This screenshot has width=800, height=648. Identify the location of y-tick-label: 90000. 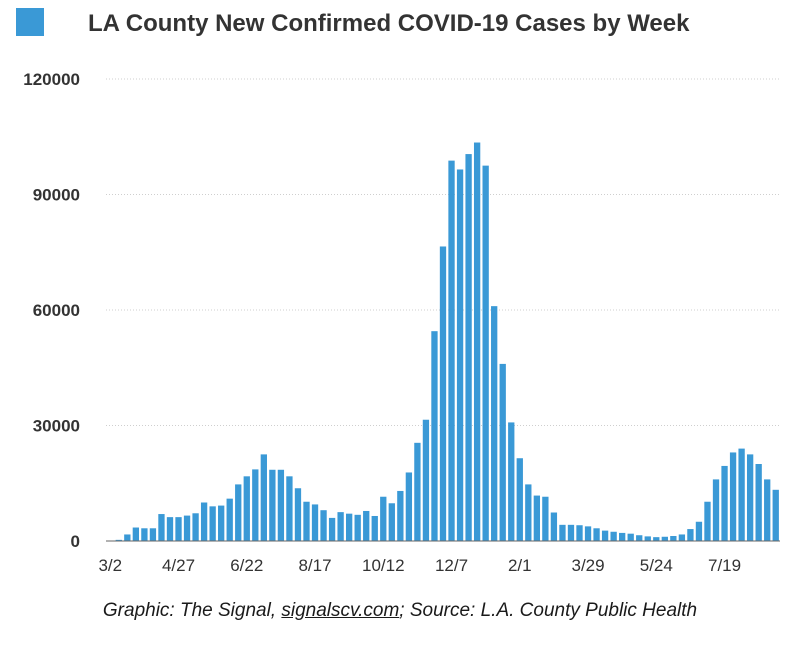
(56, 195).